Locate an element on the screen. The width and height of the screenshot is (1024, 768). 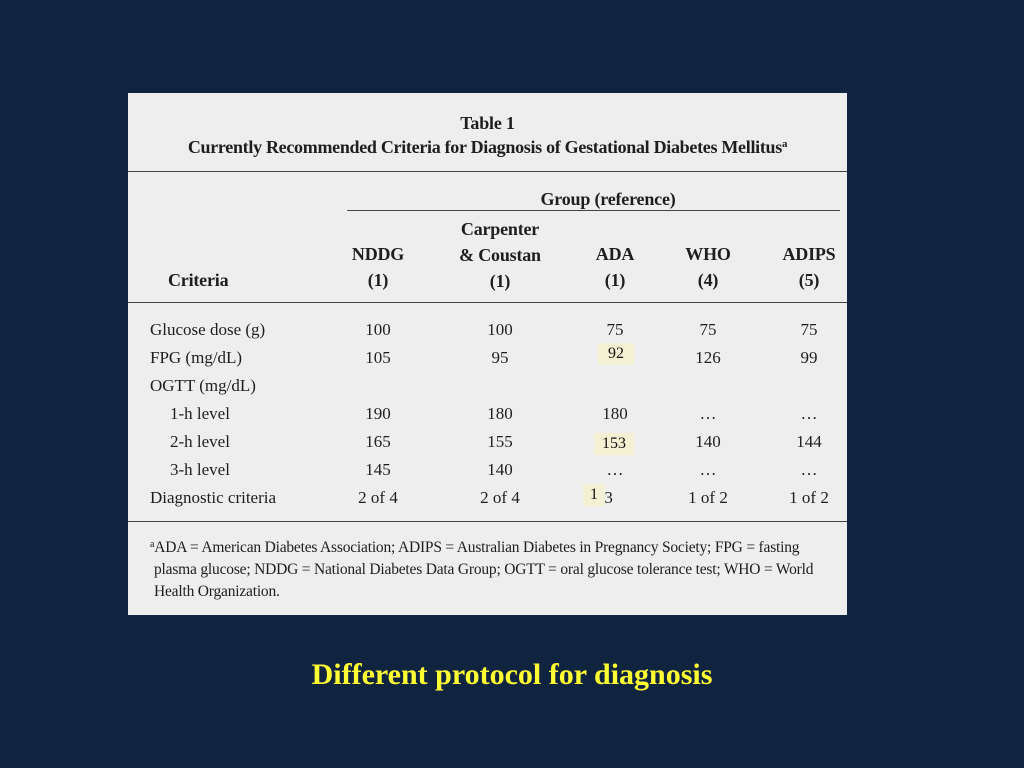
column-header-carpenter-coustan: Carpenter & Coustan (1) is located at coordinates (500, 255).